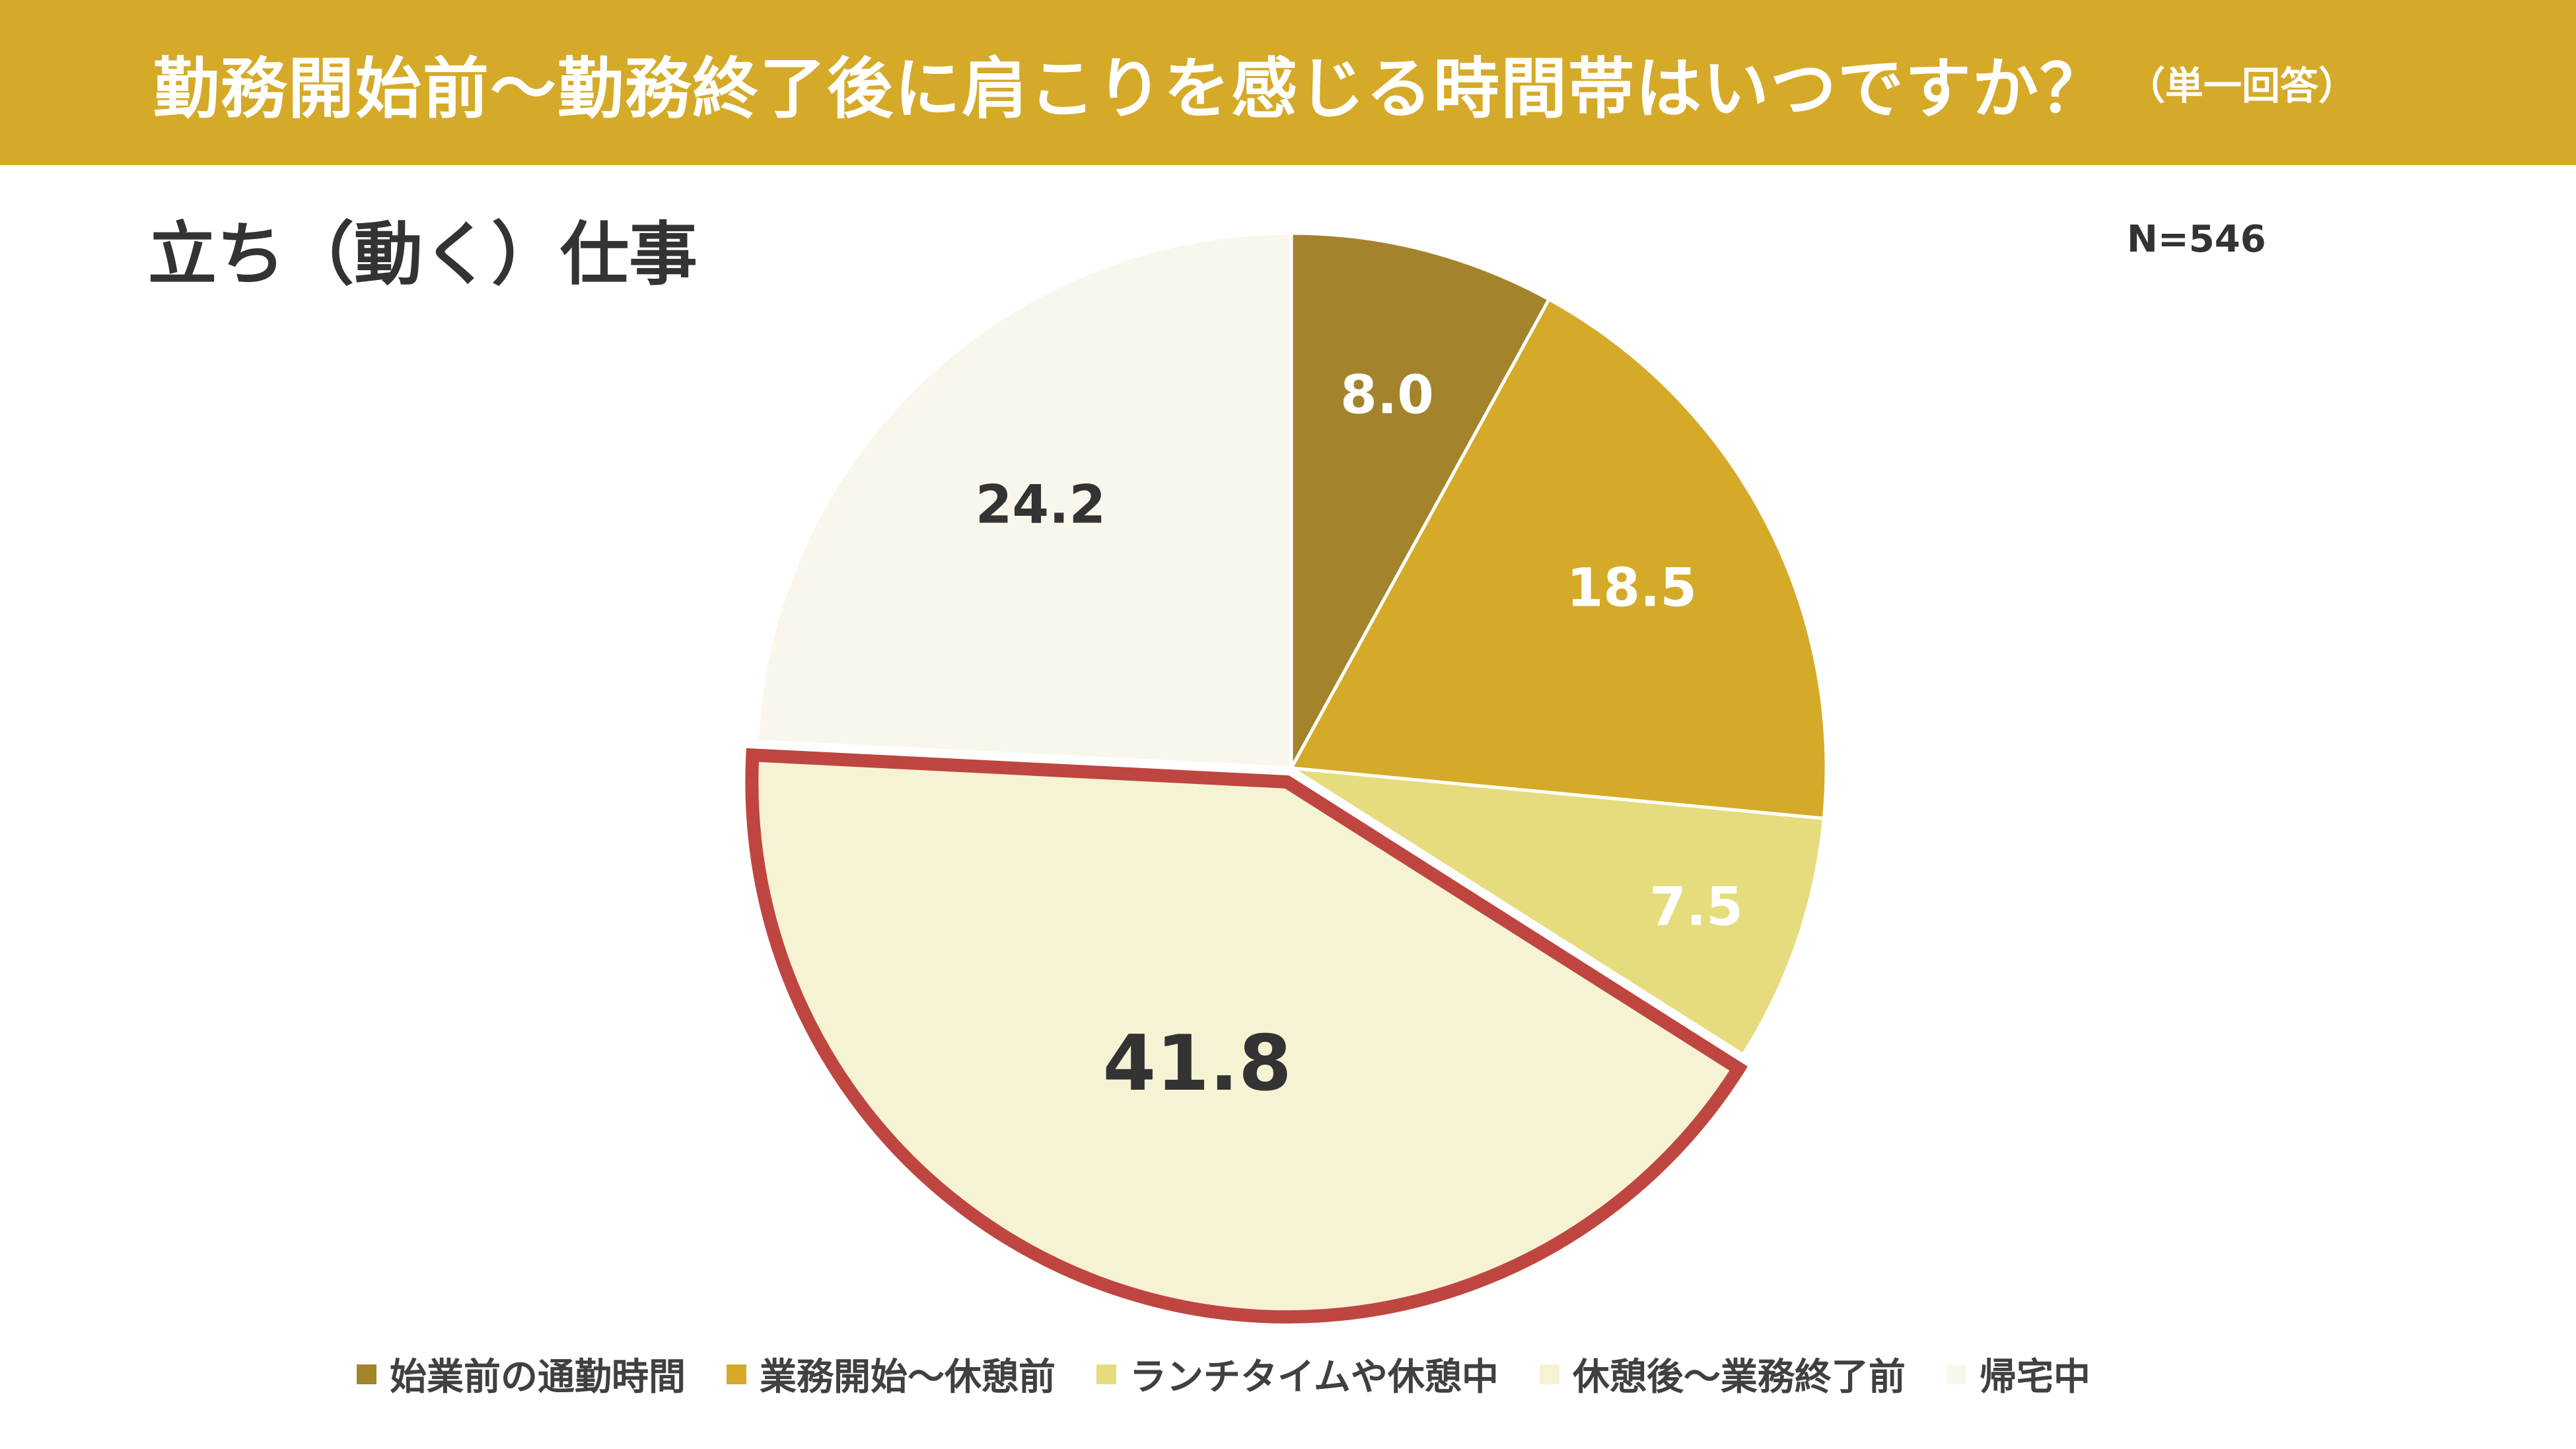 This screenshot has width=2576, height=1449. I want to click on data-label-going-home: 24.2, so click(1041, 505).